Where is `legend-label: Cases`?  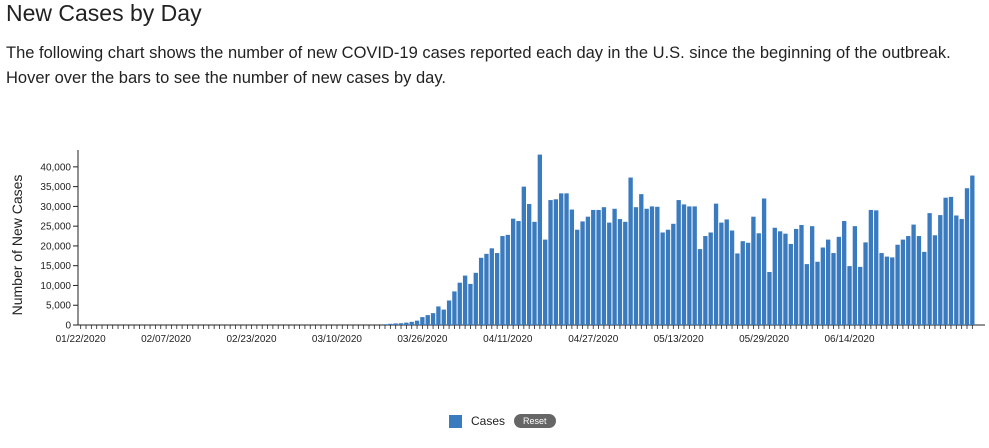
legend-label: Cases is located at coordinates (488, 421).